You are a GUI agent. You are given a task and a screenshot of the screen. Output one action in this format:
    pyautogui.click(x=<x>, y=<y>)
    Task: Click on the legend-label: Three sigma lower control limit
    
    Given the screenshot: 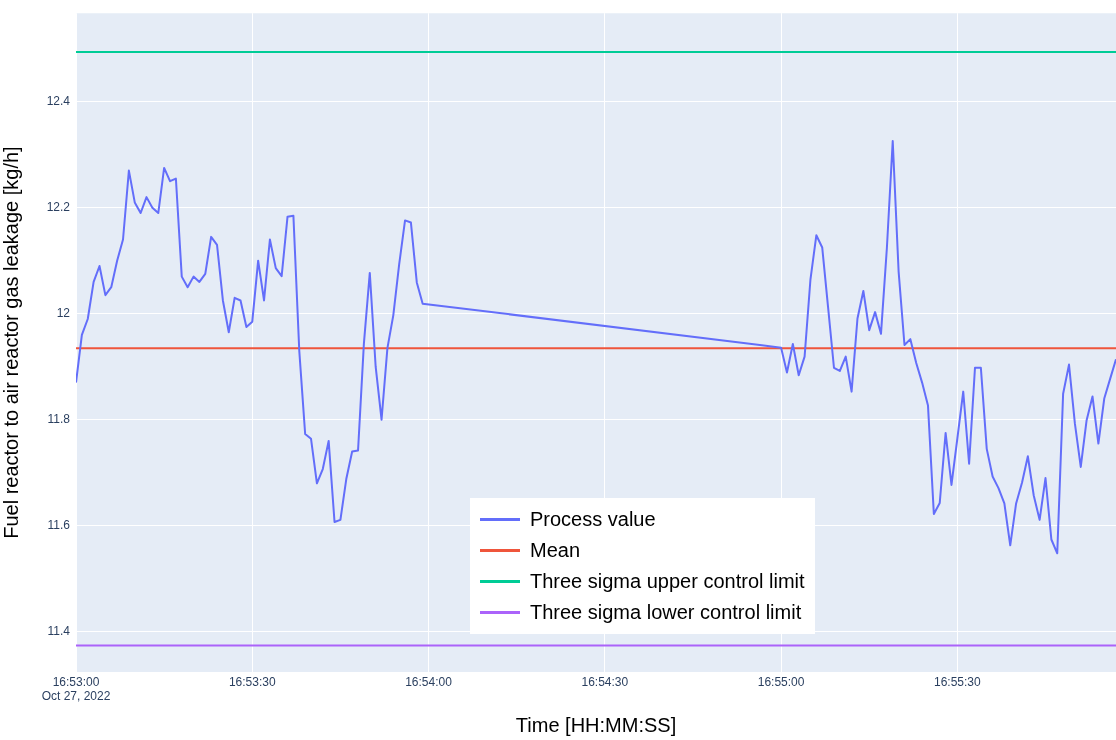 What is the action you would take?
    pyautogui.click(x=666, y=612)
    